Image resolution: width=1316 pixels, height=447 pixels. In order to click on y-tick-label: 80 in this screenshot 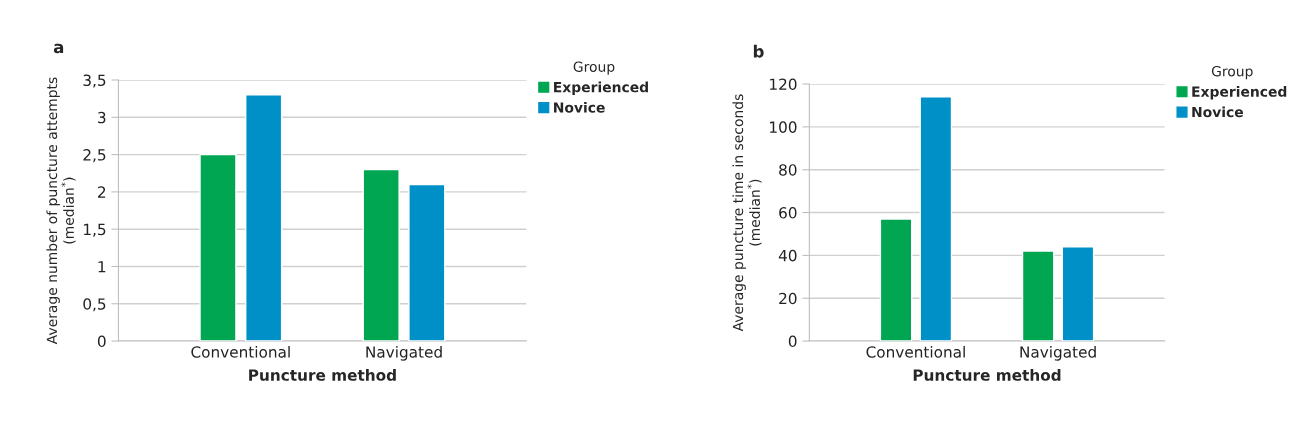, I will do `click(788, 170)`.